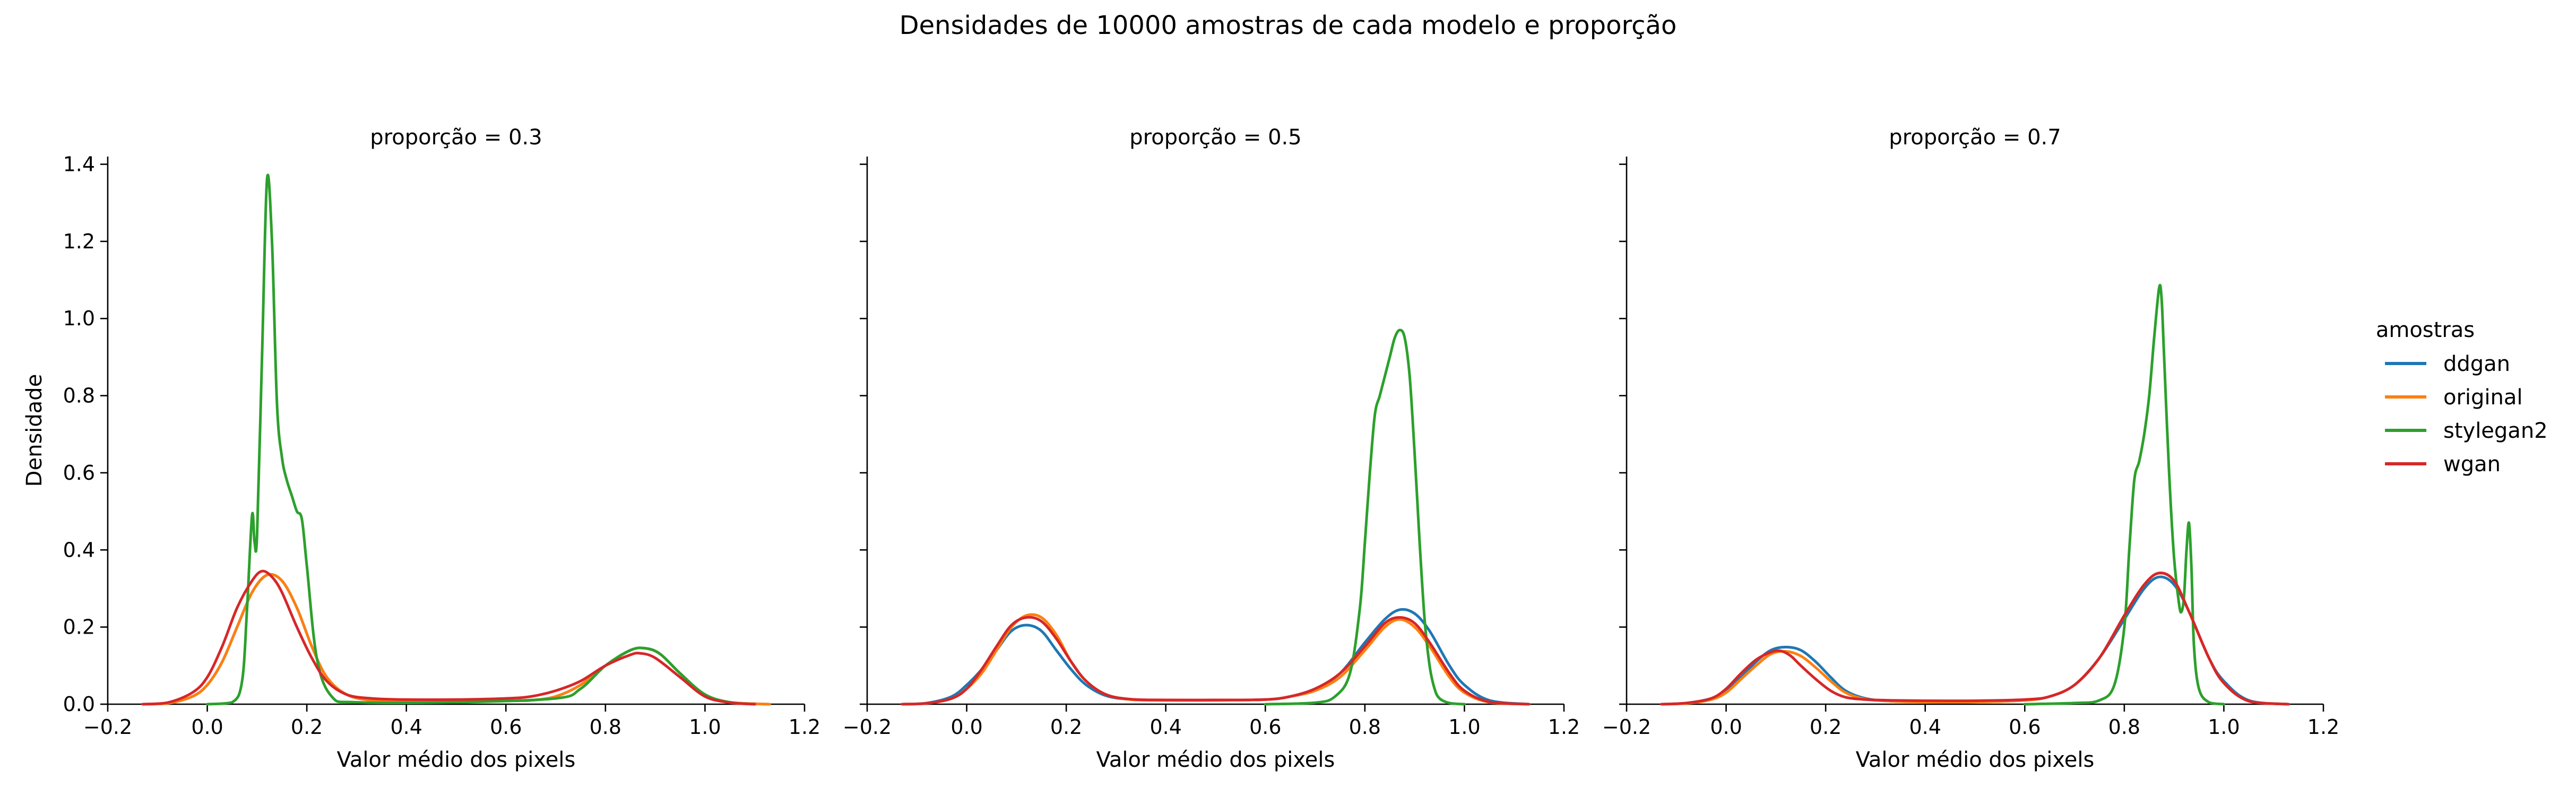 The width and height of the screenshot is (2576, 796). What do you see at coordinates (2472, 464) in the screenshot?
I see `legend-label: wgan` at bounding box center [2472, 464].